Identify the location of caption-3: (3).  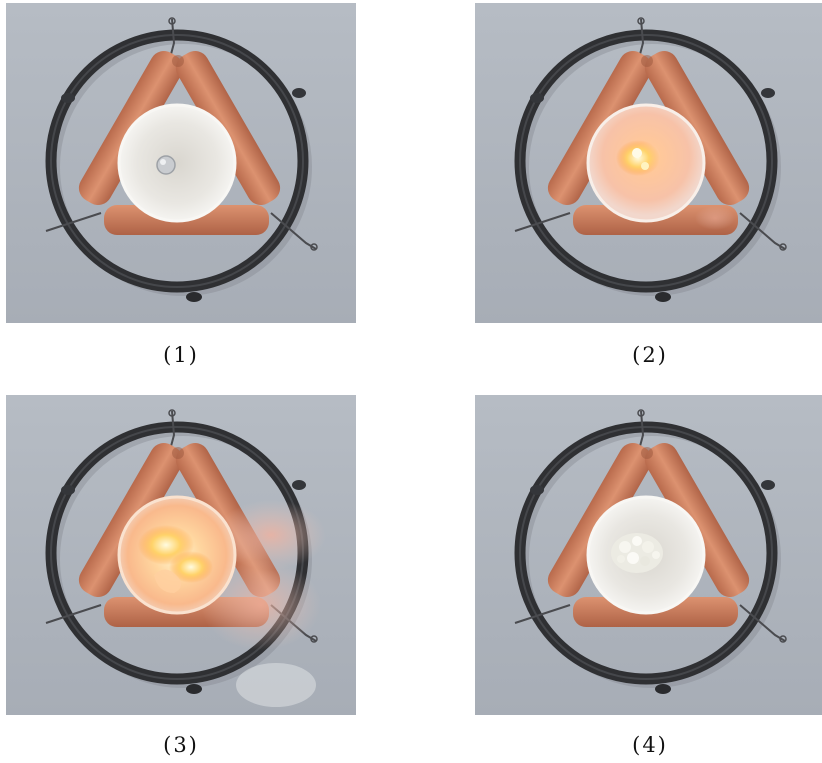
(181, 745).